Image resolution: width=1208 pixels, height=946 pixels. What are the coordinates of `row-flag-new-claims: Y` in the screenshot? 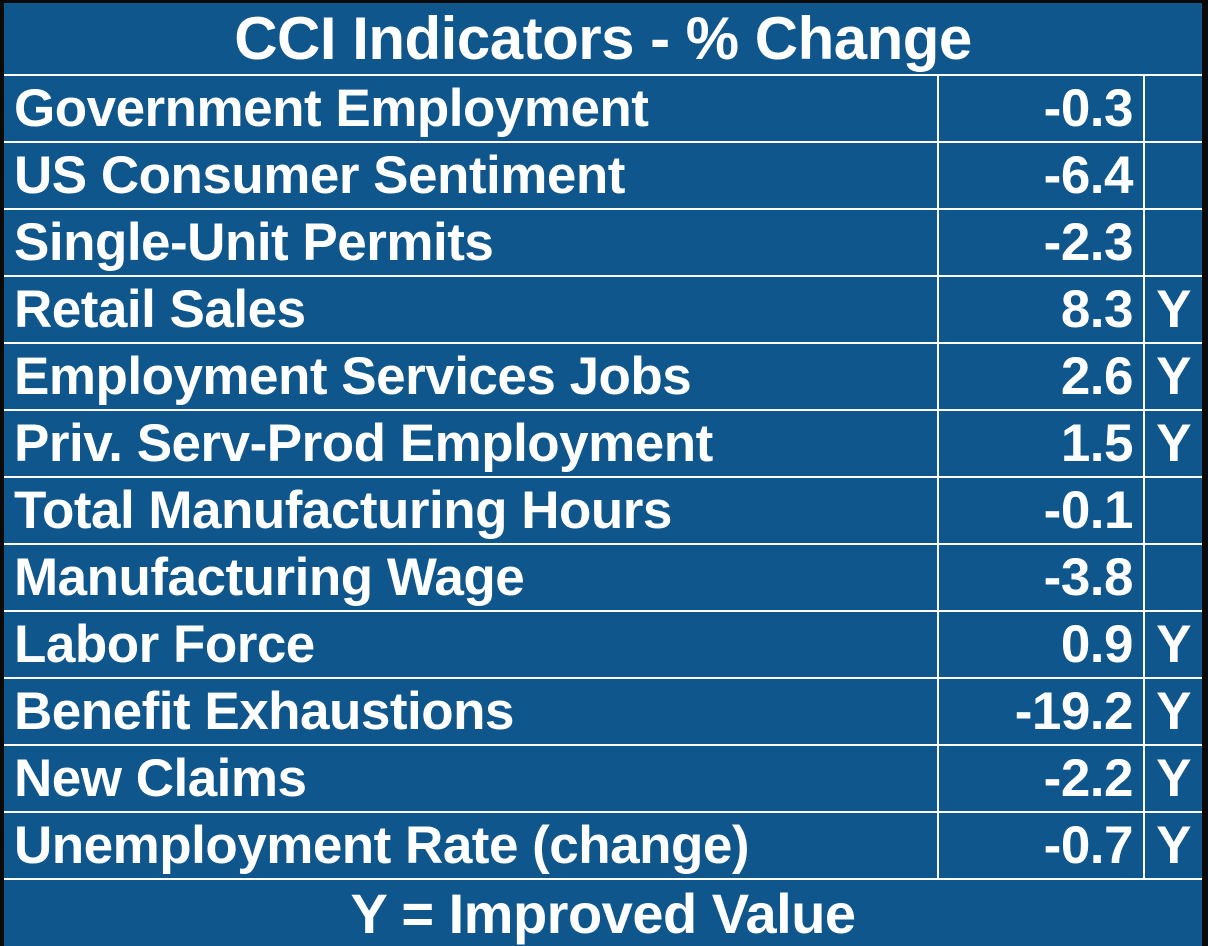 It's located at (1173, 778).